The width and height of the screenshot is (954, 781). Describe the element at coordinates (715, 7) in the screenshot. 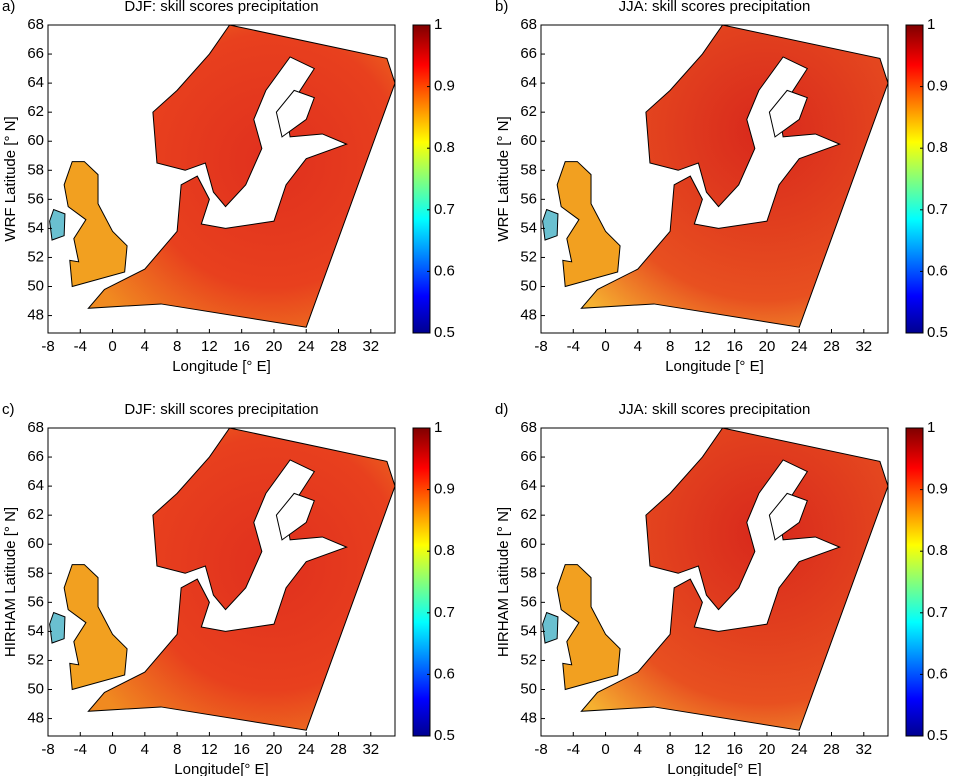

I see `title: JJA: skill scores precipitation` at that location.